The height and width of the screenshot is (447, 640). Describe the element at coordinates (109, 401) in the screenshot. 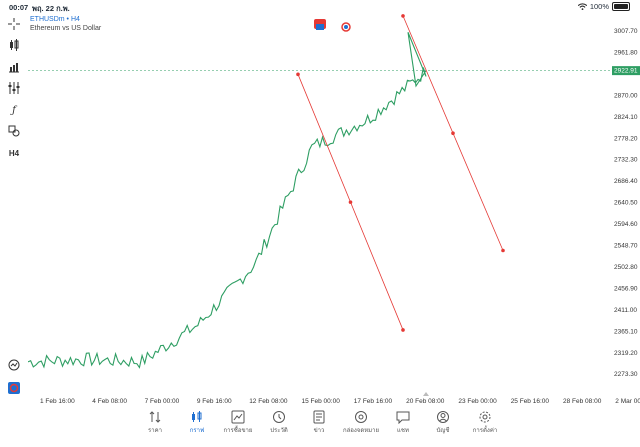

I see `date-tick-label: 4 Feb 08:00` at that location.